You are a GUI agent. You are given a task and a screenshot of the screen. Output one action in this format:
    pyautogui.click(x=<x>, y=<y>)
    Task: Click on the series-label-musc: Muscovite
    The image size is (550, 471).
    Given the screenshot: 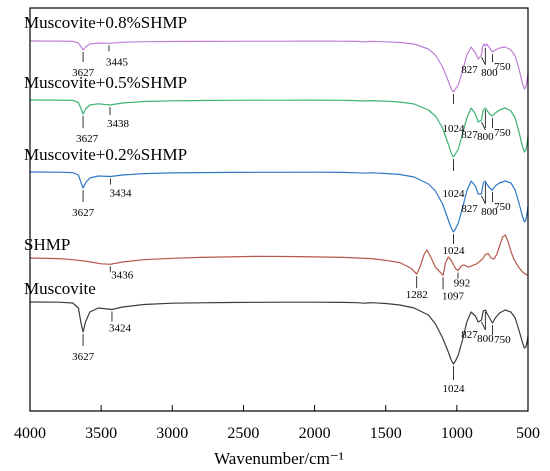 What is the action you would take?
    pyautogui.click(x=60, y=288)
    